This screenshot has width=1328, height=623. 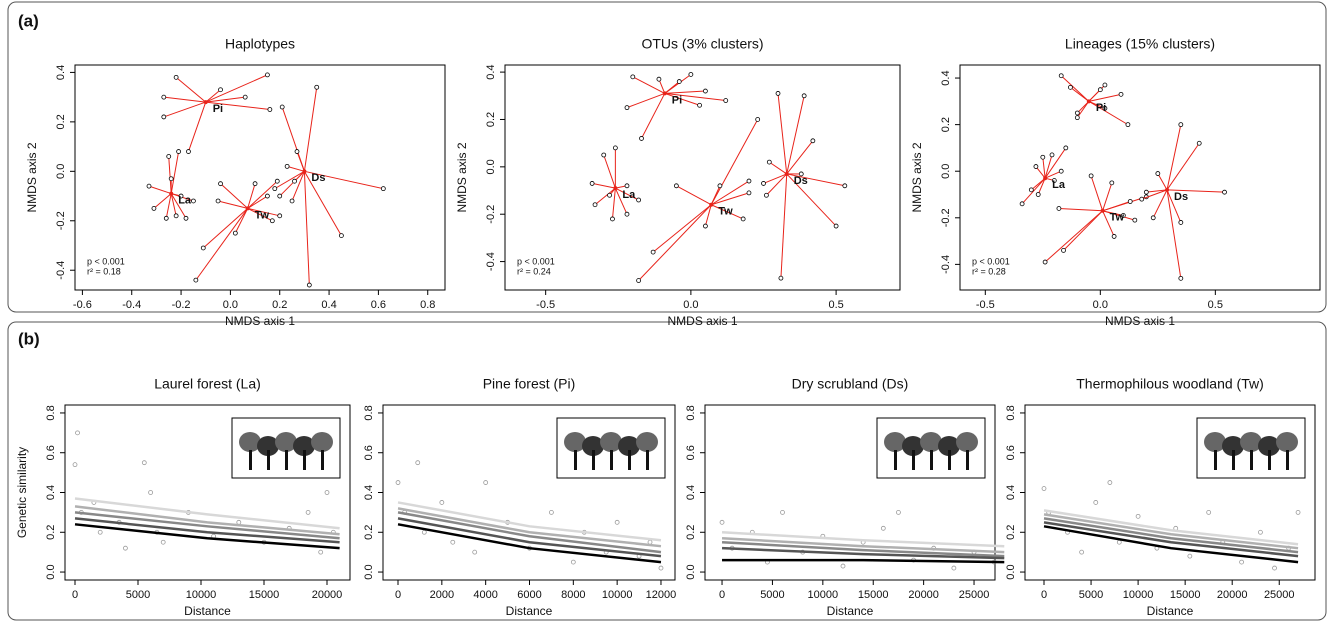 I want to click on y-tick-label: 0.2, so click(x=691, y=532).